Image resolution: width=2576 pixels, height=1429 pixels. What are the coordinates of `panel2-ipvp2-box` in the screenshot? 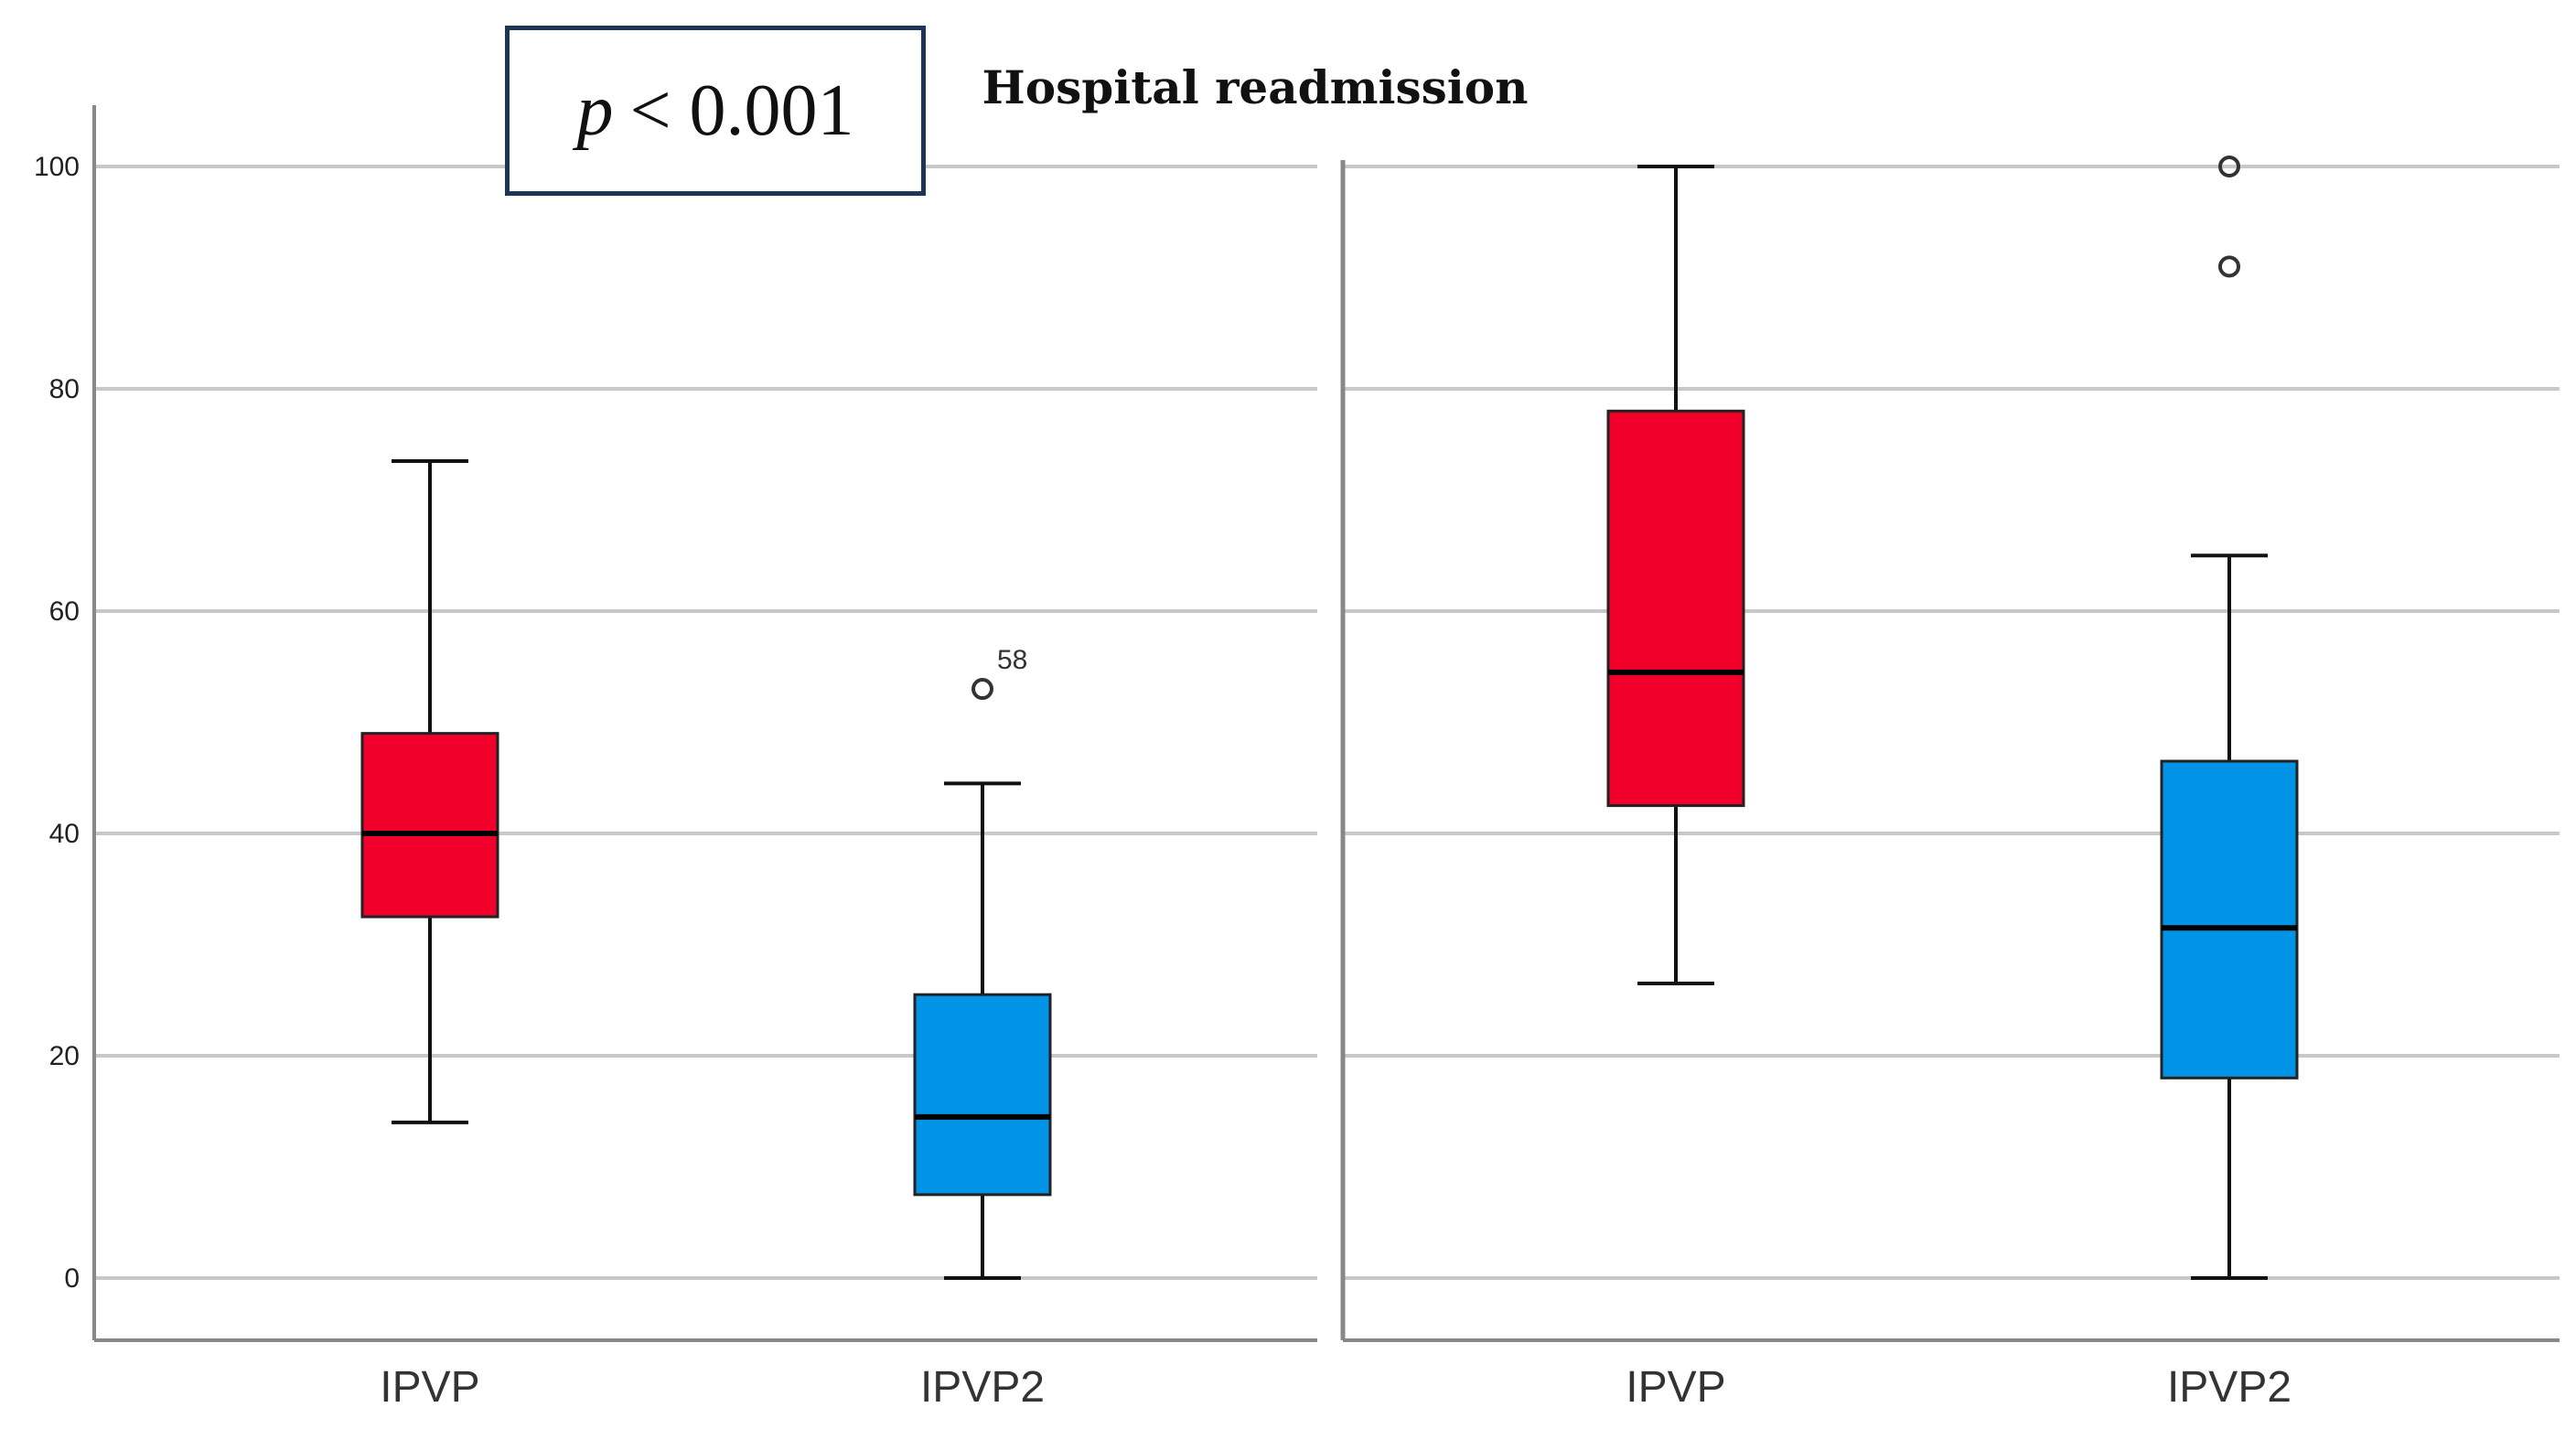 It's located at (2229, 920).